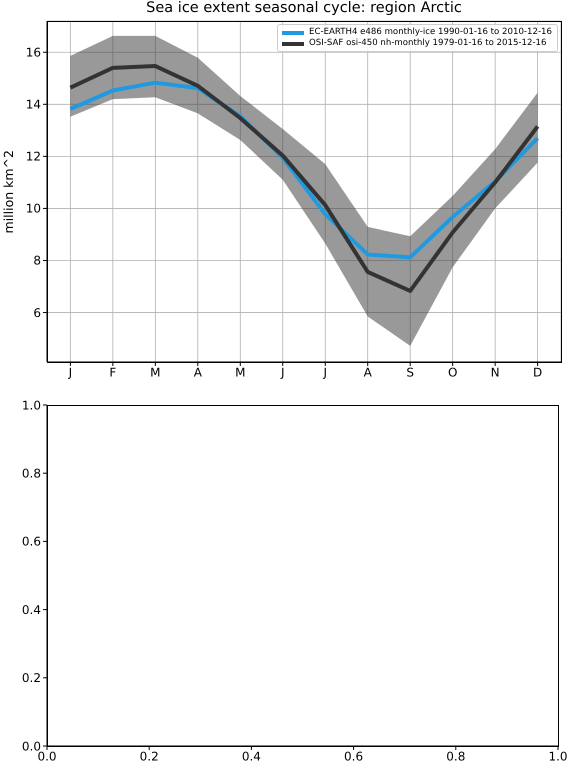 The image size is (570, 767). I want to click on x-tick-label: O, so click(453, 373).